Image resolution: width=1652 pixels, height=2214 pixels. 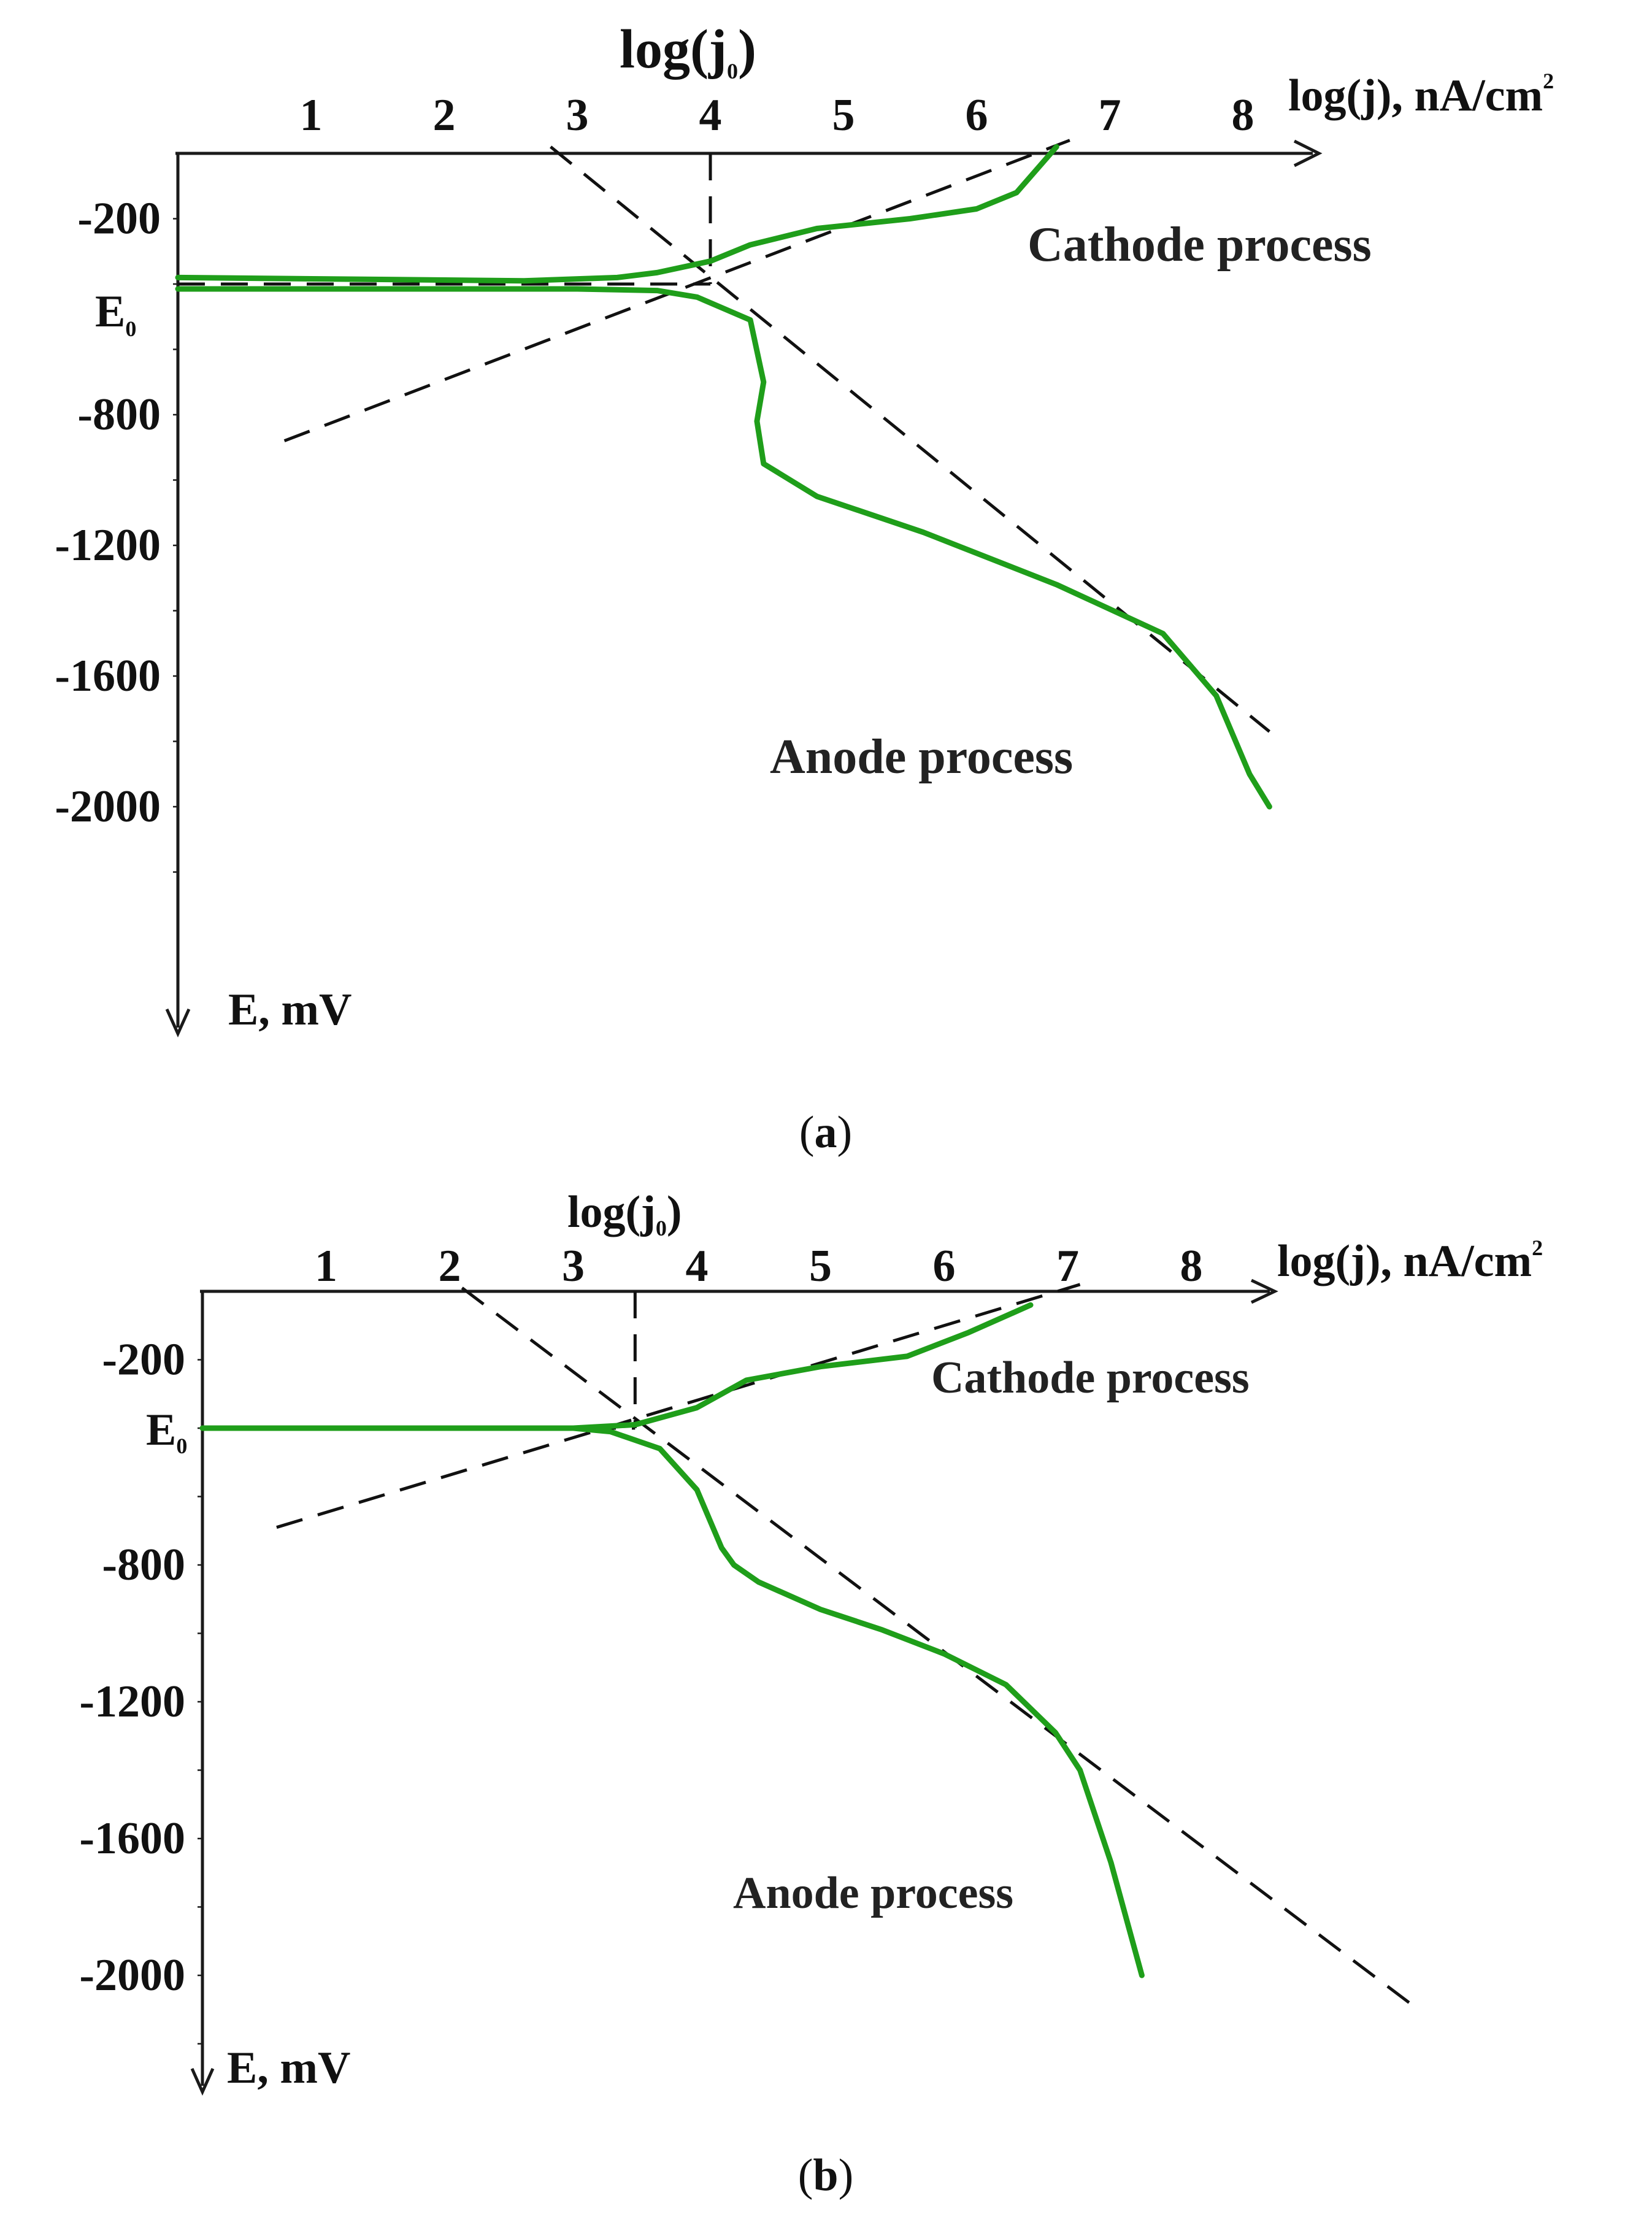 What do you see at coordinates (119, 219) in the screenshot?
I see `panel-a-y-tick-label: -200` at bounding box center [119, 219].